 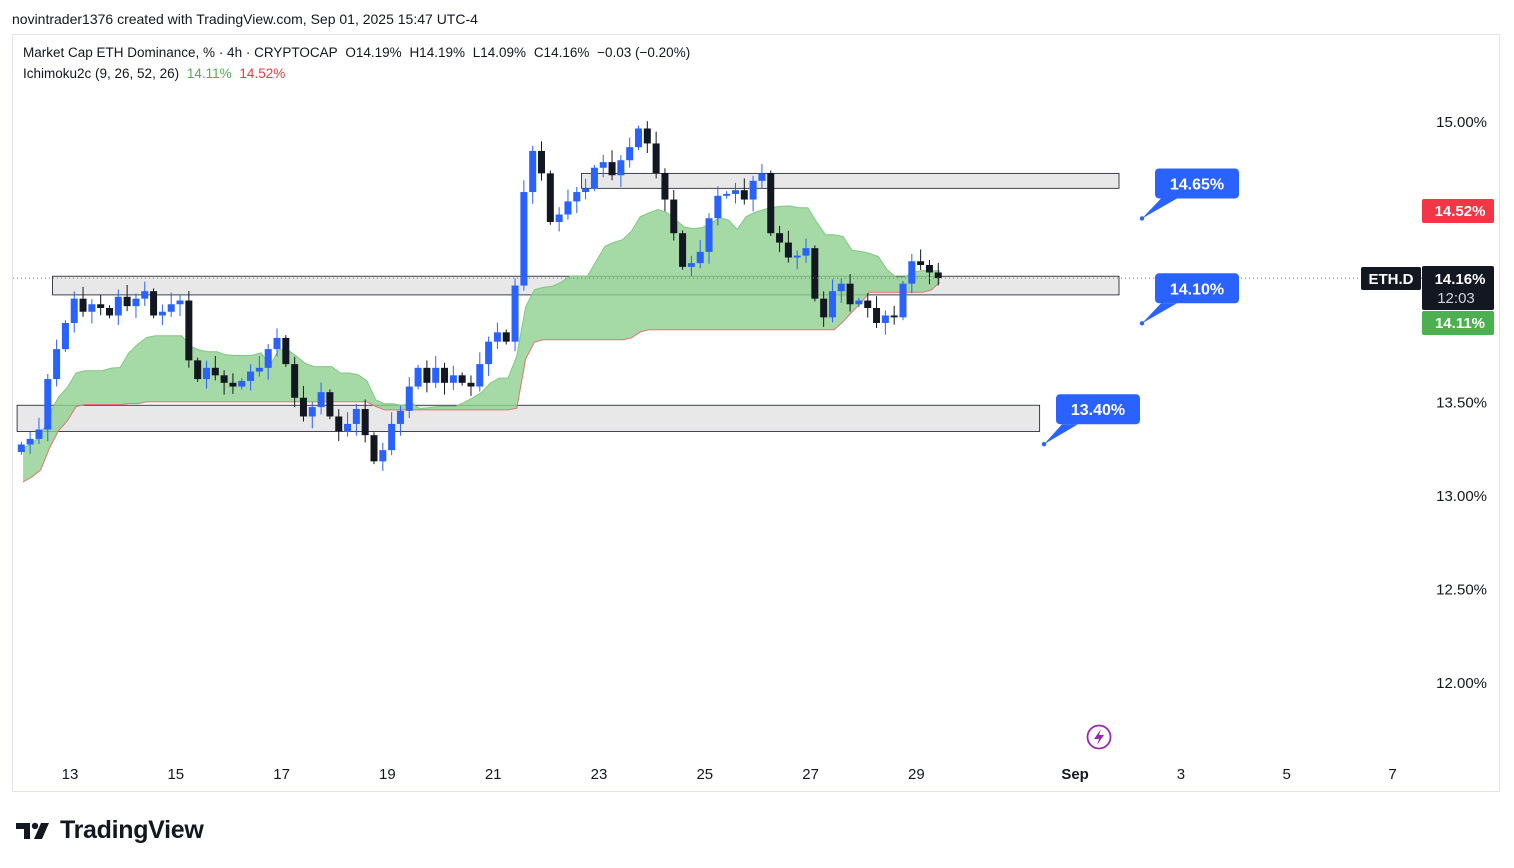 What do you see at coordinates (132, 830) in the screenshot?
I see `brand-name: TradingView` at bounding box center [132, 830].